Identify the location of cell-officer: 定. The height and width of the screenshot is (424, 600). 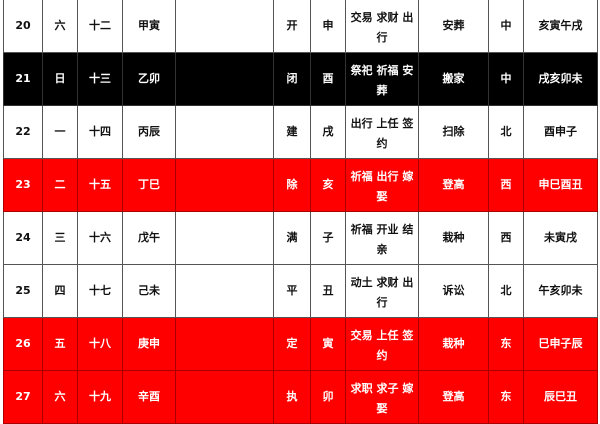
(292, 344).